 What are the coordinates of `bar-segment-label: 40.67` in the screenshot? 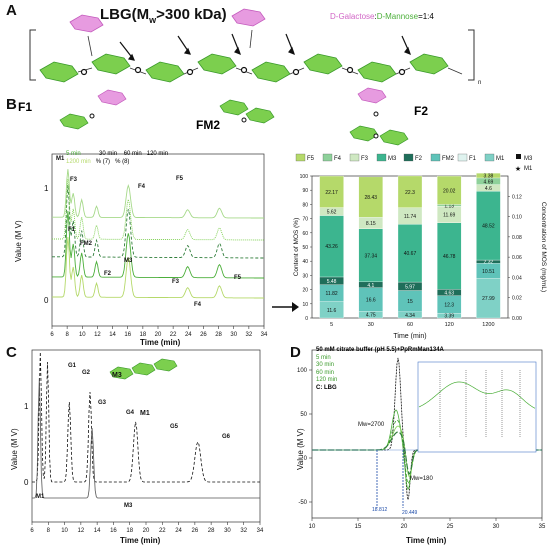 It's located at (410, 254).